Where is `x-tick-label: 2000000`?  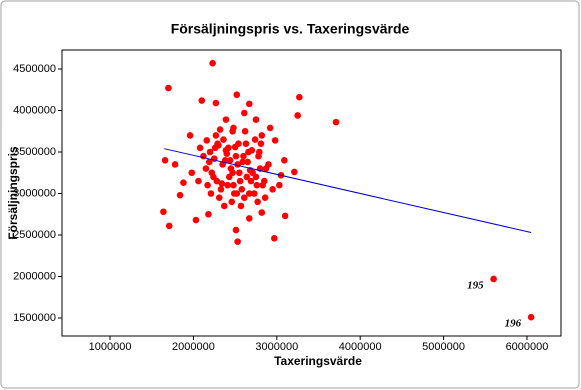
x-tick-label: 2000000 is located at coordinates (193, 347).